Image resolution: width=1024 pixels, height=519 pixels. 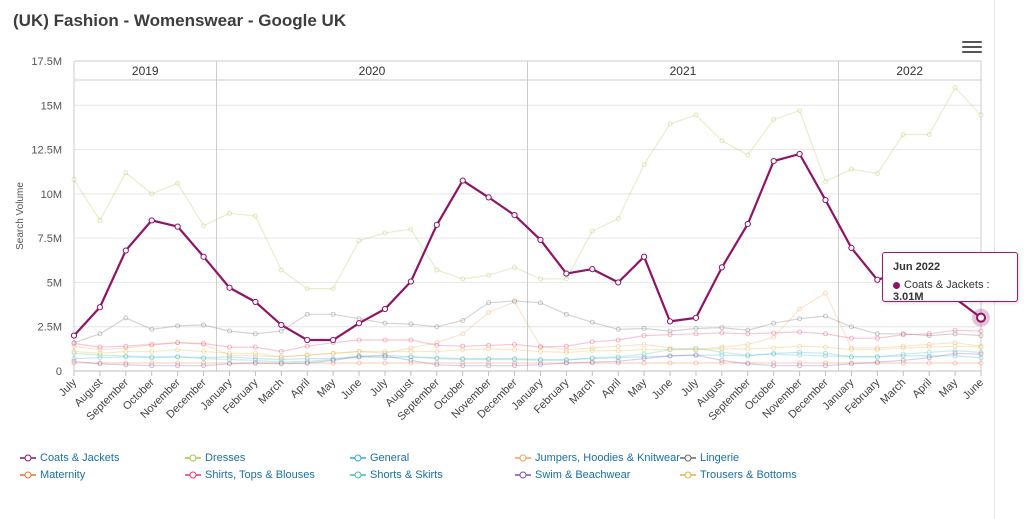 What do you see at coordinates (379, 458) in the screenshot?
I see `legend-item: General` at bounding box center [379, 458].